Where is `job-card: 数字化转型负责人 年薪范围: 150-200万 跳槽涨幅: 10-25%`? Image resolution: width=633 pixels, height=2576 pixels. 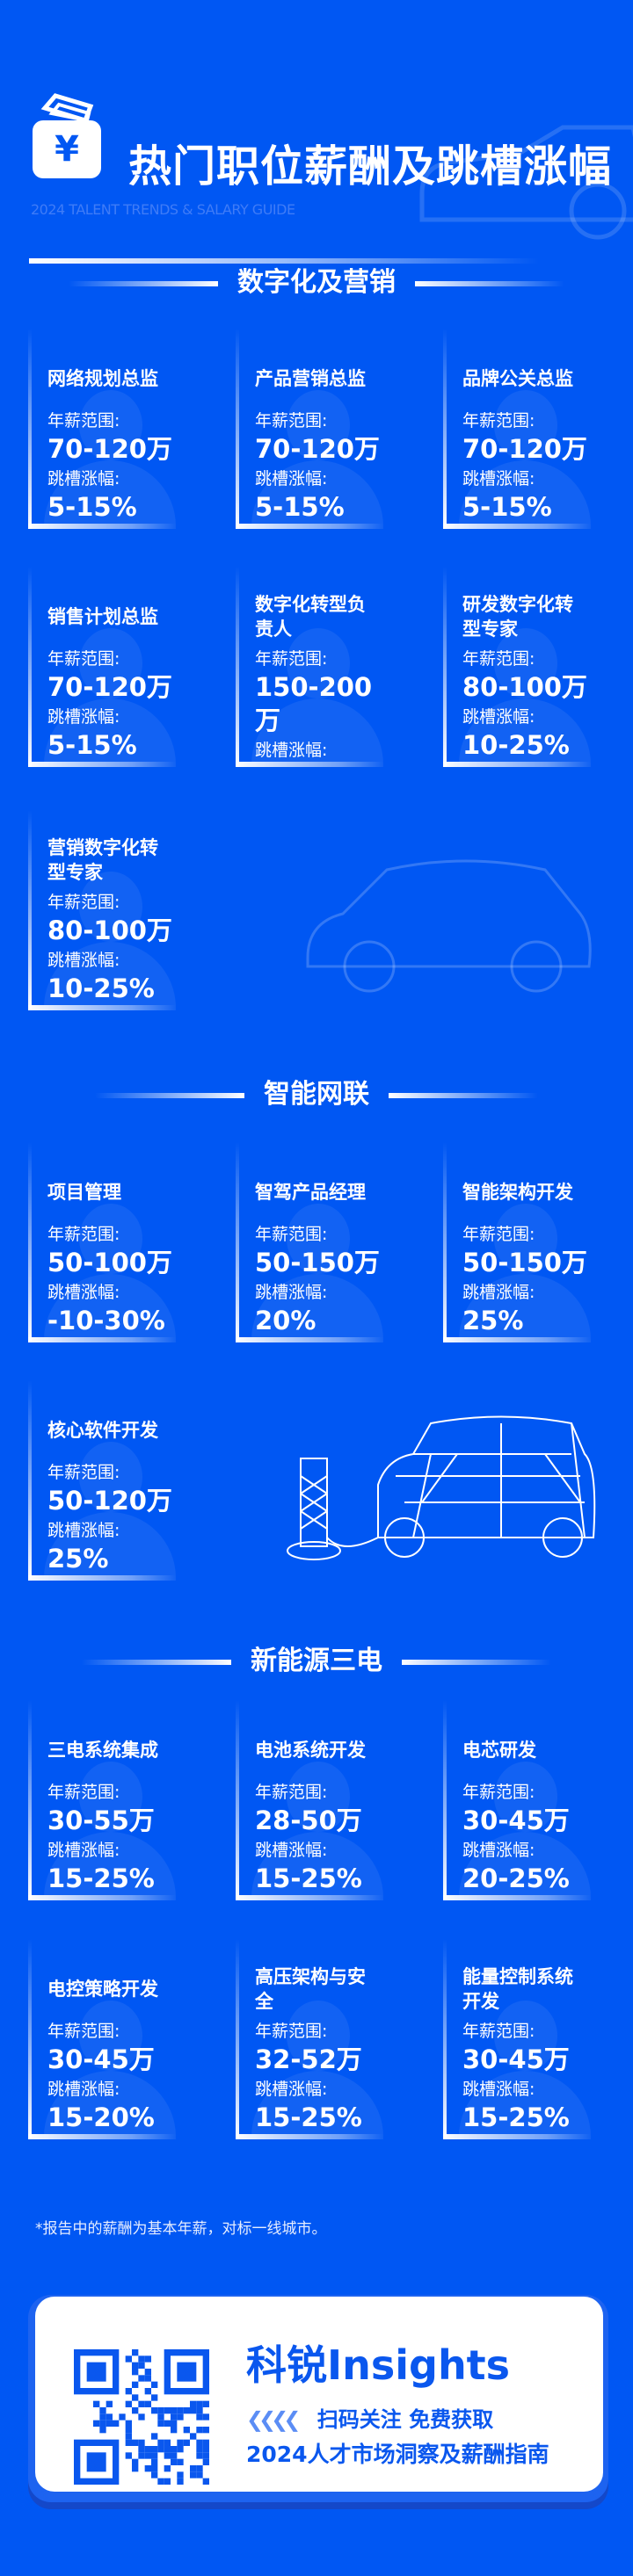 job-card: 数字化转型负责人 年薪范围: 150-200万 跳槽涨幅: 10-25% is located at coordinates (309, 667).